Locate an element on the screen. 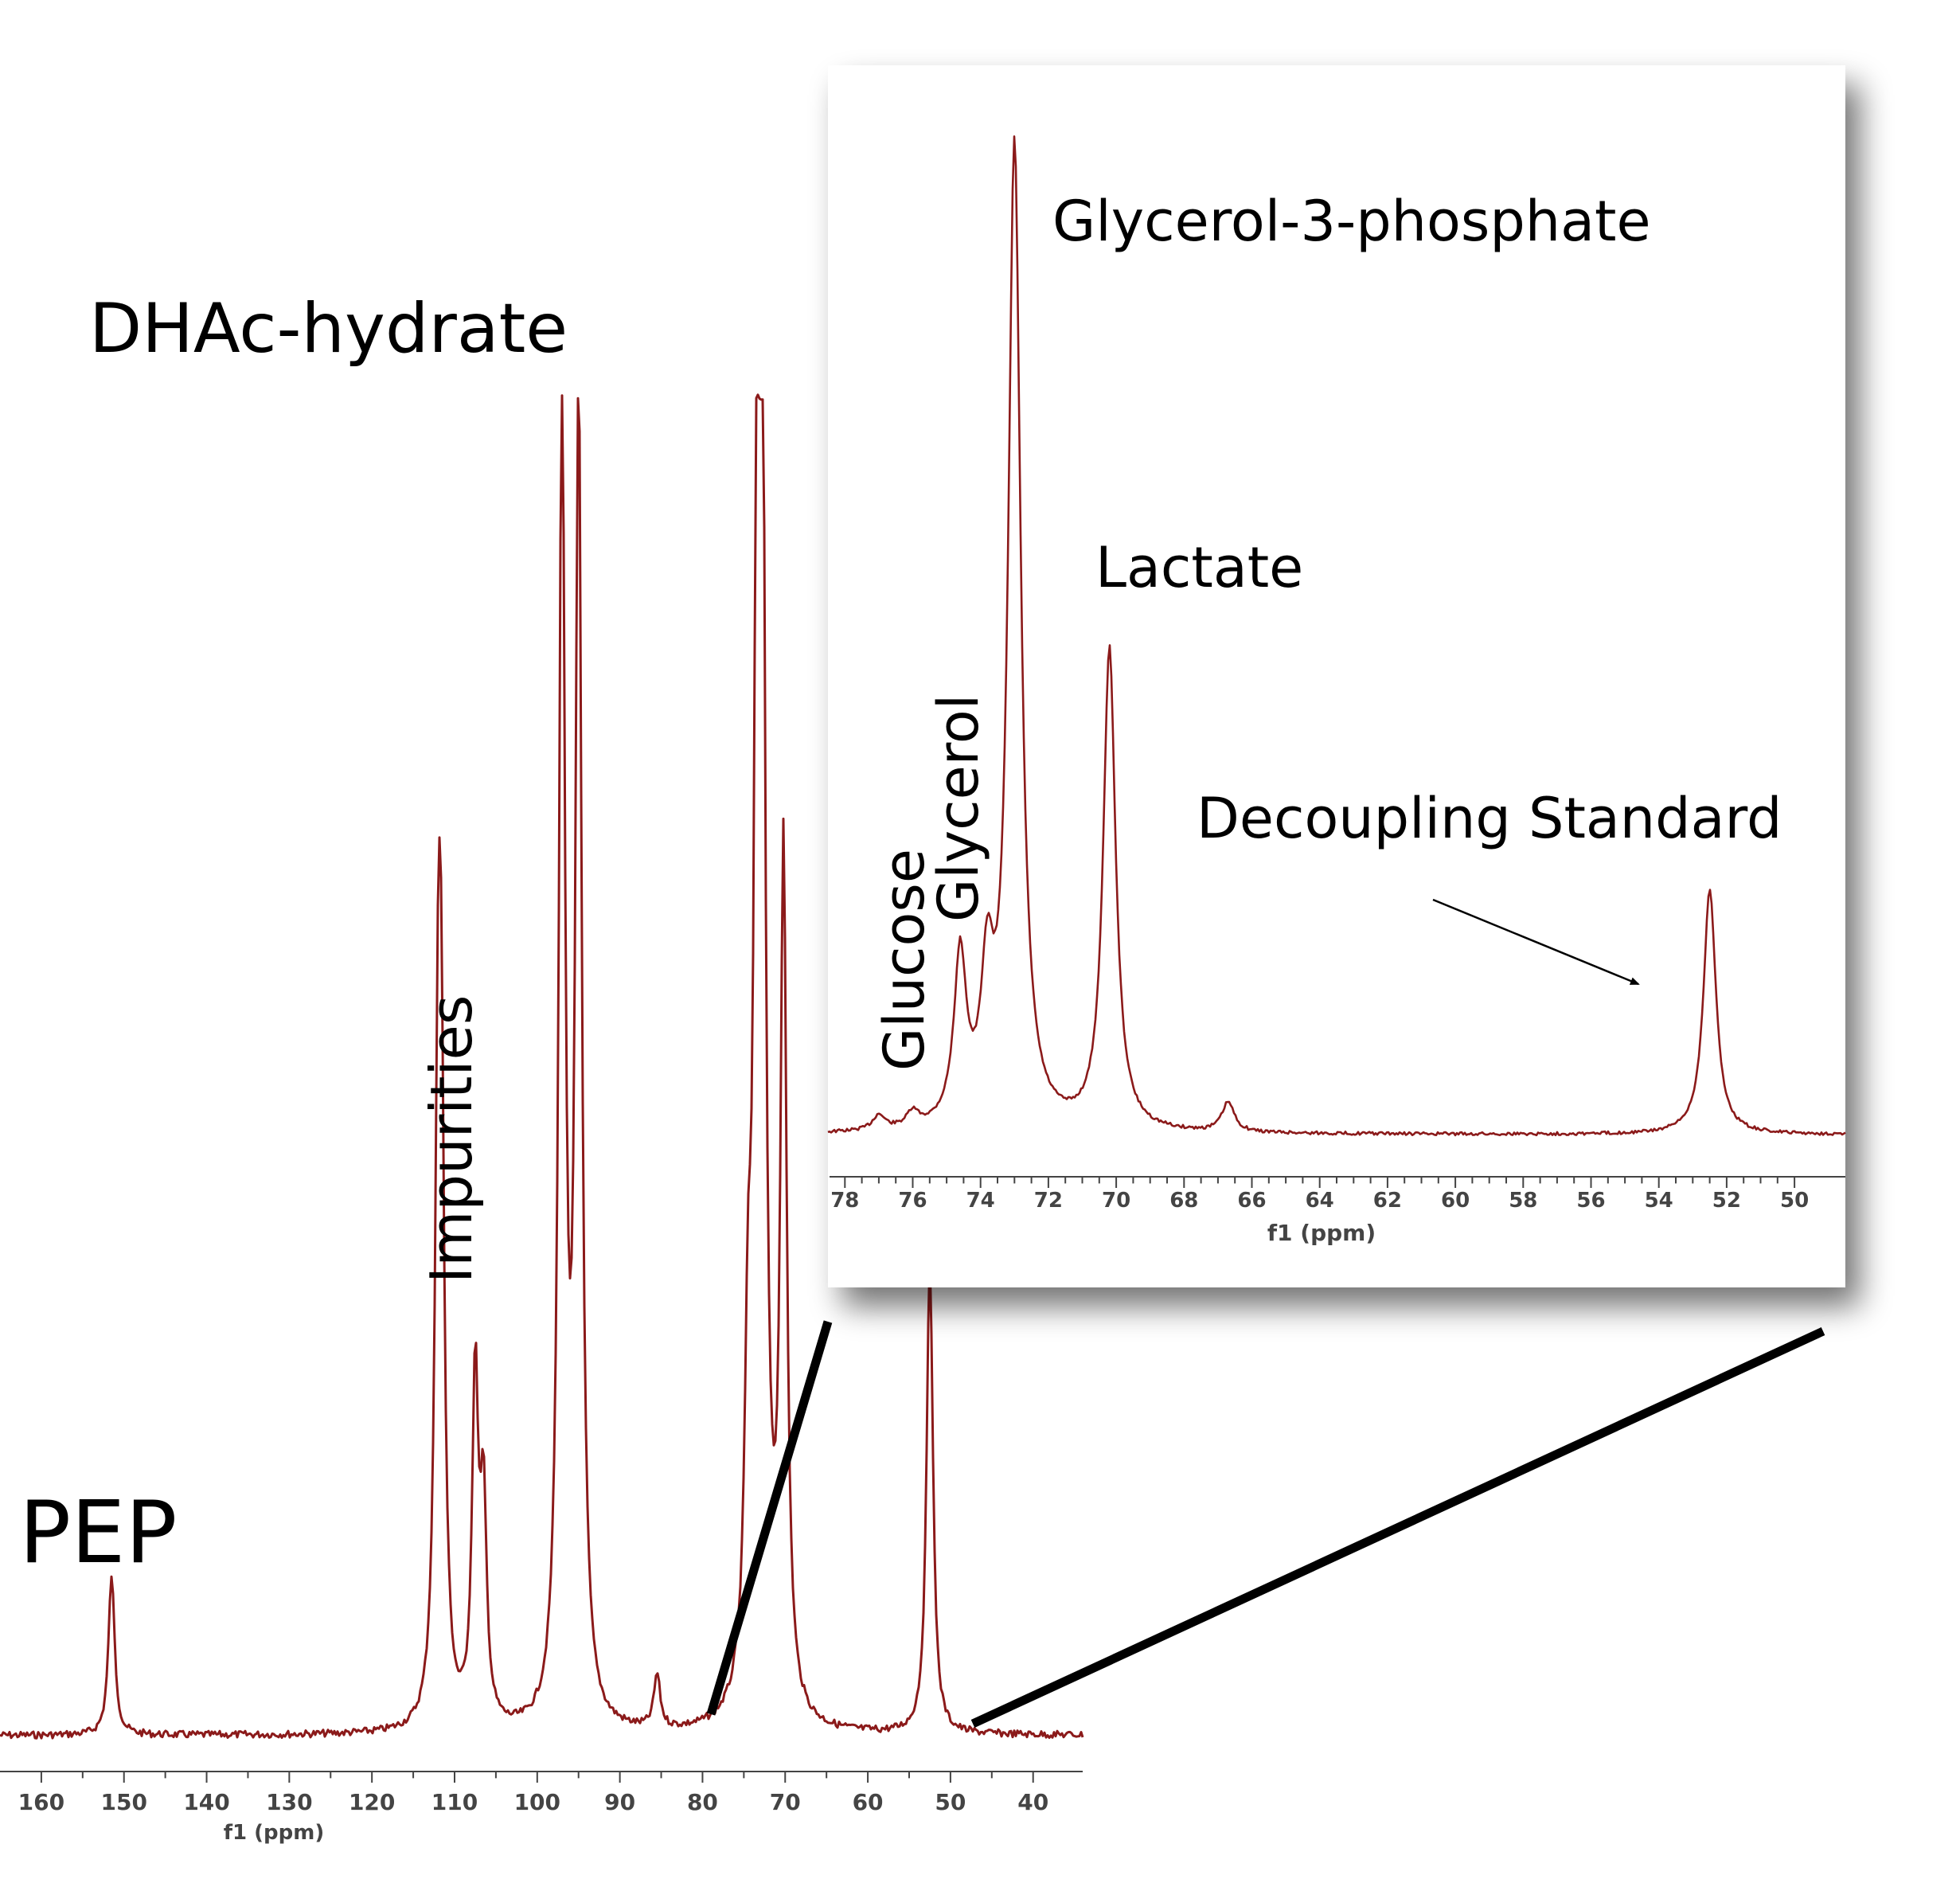  dhac-hydrate-label: DHAc-hydrate is located at coordinates (329, 329).